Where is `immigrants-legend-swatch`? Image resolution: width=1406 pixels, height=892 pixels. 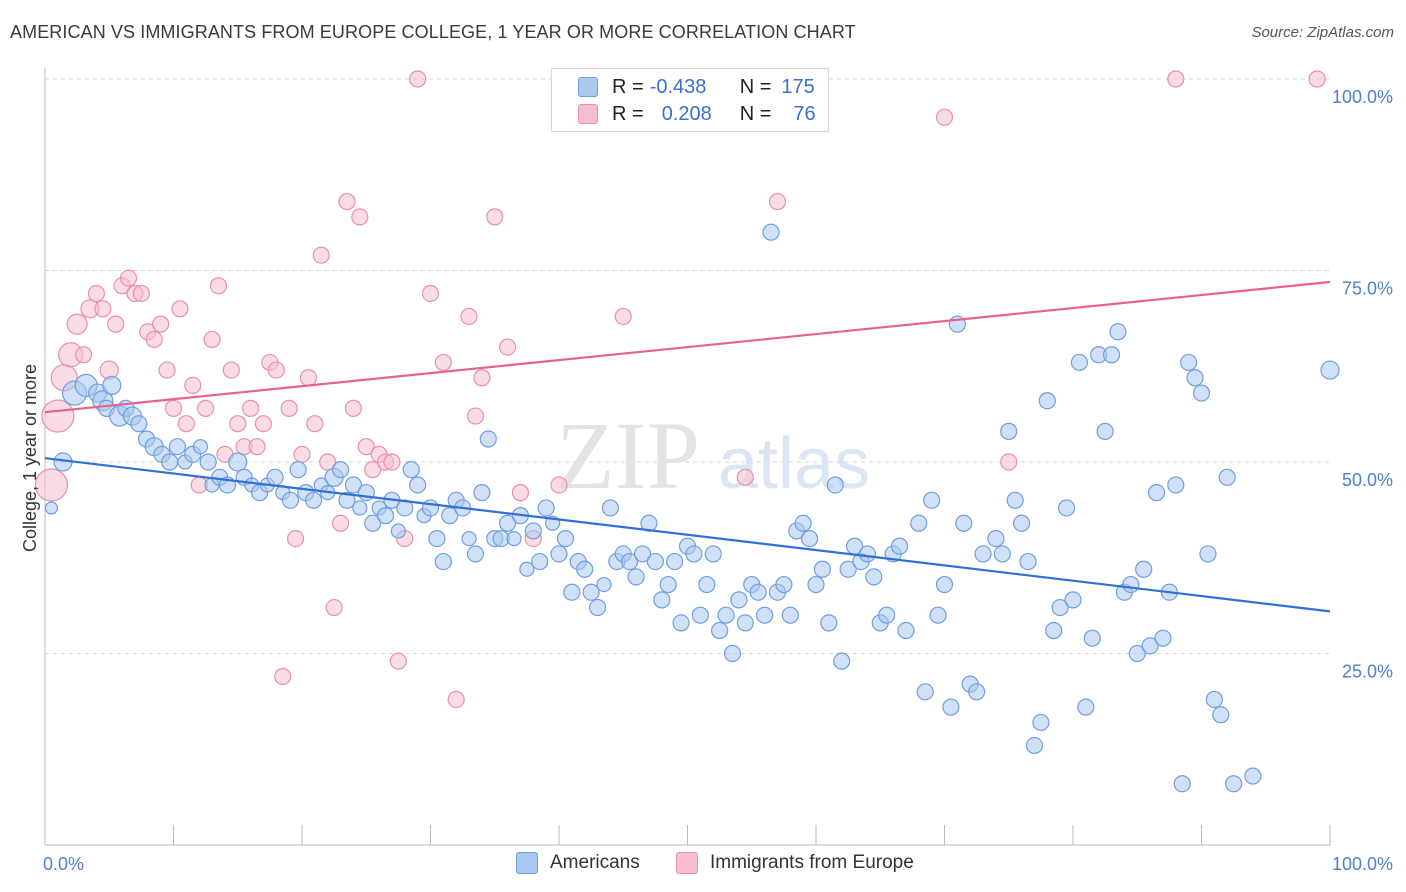
immigrants-legend-swatch is located at coordinates (687, 863).